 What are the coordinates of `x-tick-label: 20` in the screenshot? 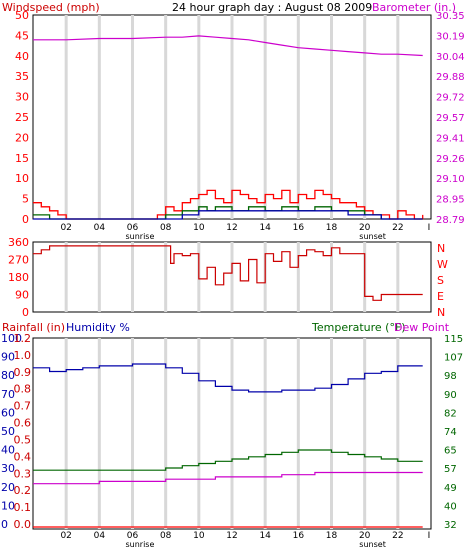 It's located at (365, 536).